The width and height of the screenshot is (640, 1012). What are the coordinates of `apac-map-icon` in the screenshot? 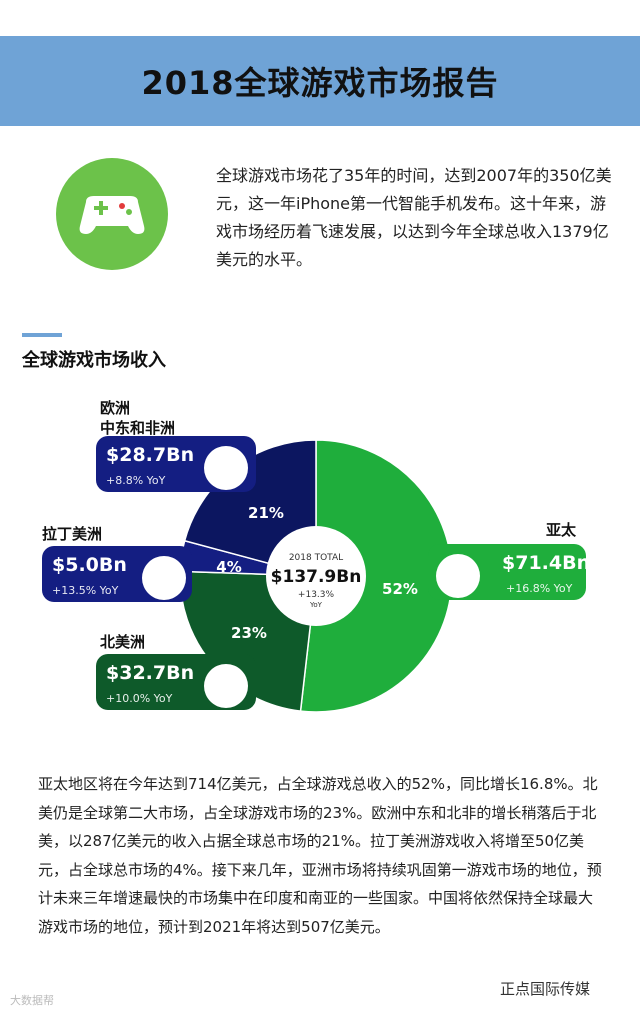 It's located at (458, 576).